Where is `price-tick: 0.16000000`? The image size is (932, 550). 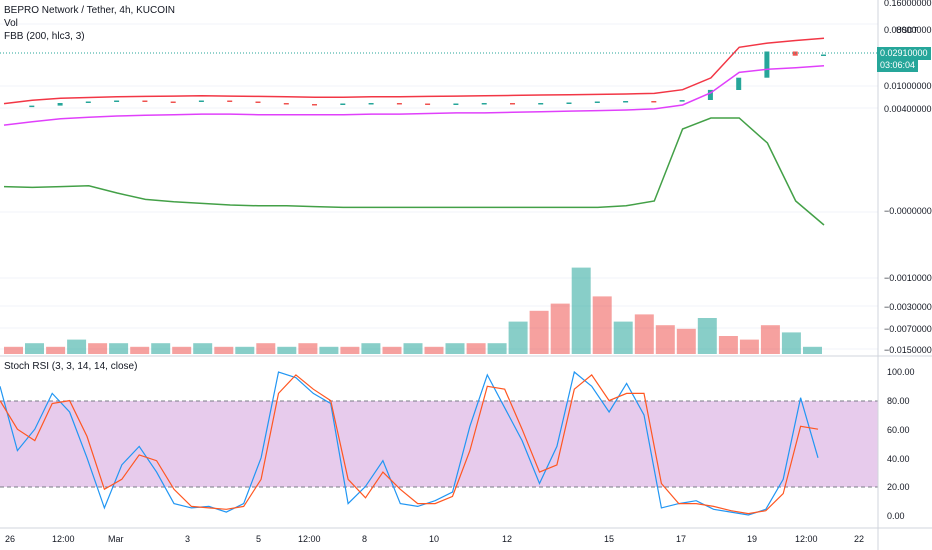
price-tick: 0.16000000 is located at coordinates (908, 4).